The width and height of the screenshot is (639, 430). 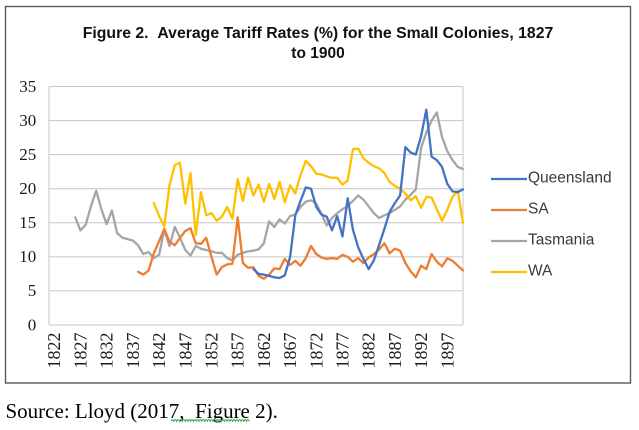 What do you see at coordinates (27, 86) in the screenshot?
I see `svg-text: 35` at bounding box center [27, 86].